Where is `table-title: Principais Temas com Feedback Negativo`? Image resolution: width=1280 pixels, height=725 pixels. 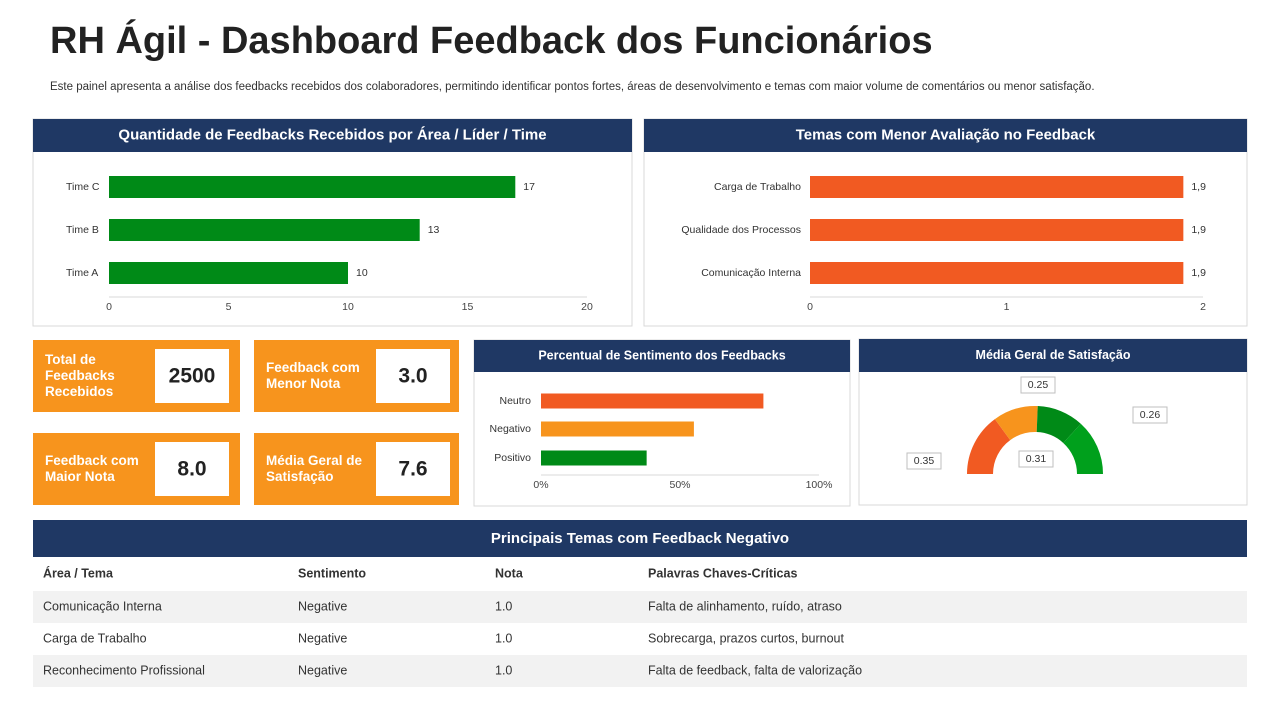 table-title: Principais Temas com Feedback Negativo is located at coordinates (640, 538).